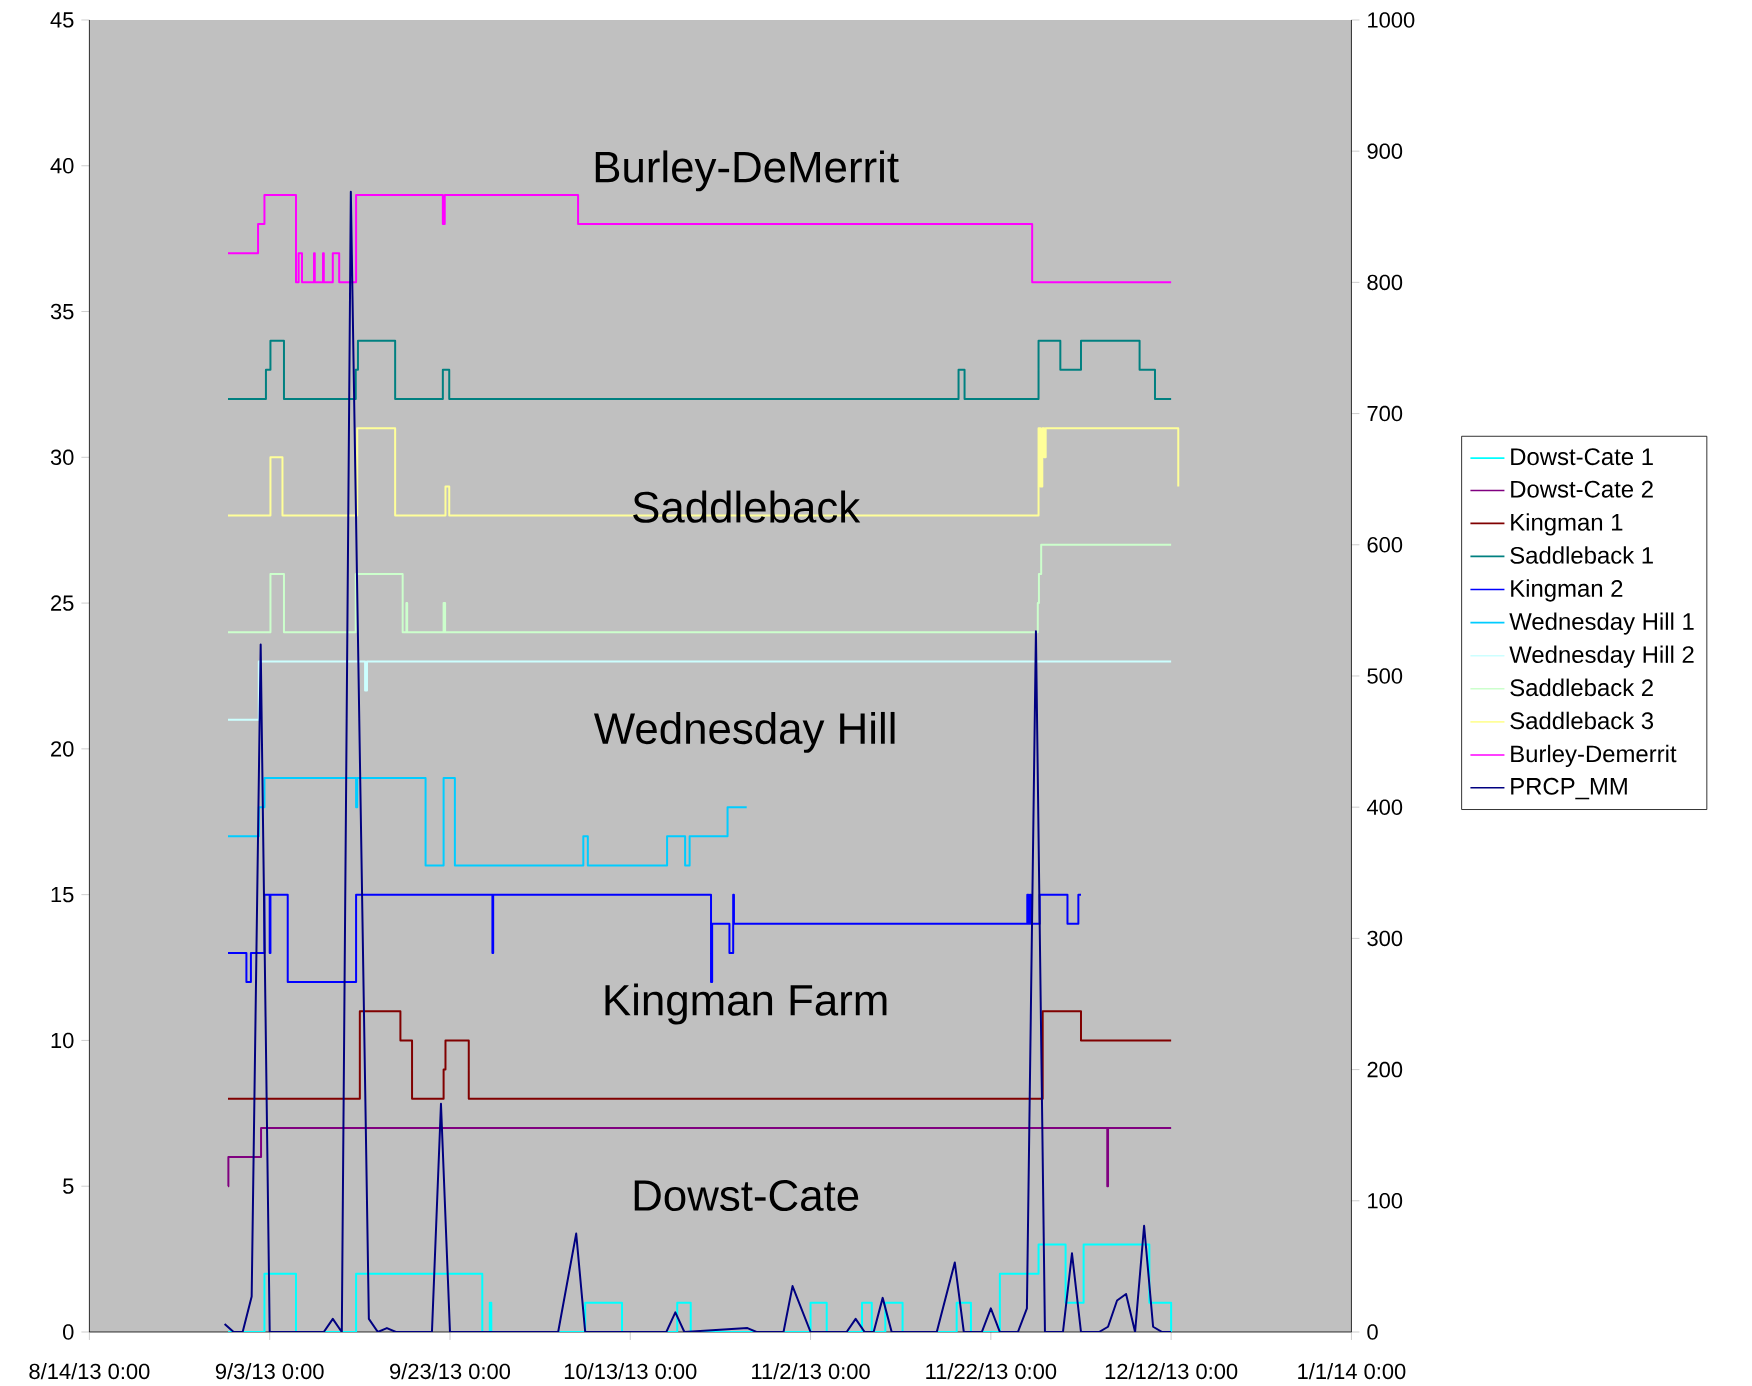 The width and height of the screenshot is (1752, 1386). What do you see at coordinates (744, 732) in the screenshot?
I see `annotation: Wednesday Hill` at bounding box center [744, 732].